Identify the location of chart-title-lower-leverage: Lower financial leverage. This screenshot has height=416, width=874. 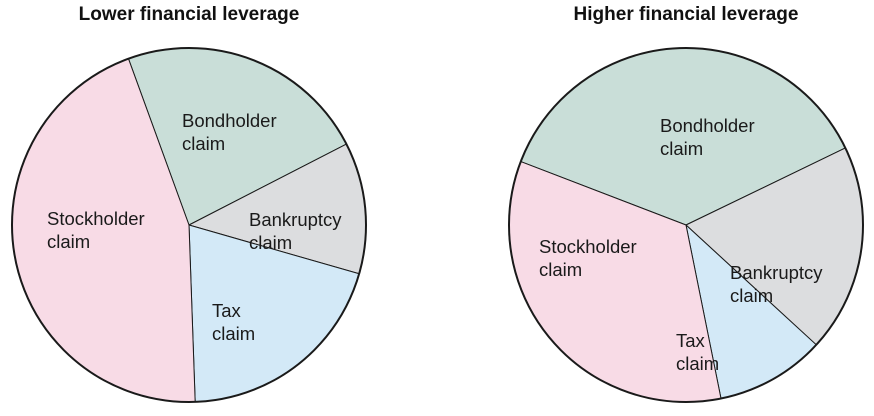
(189, 14).